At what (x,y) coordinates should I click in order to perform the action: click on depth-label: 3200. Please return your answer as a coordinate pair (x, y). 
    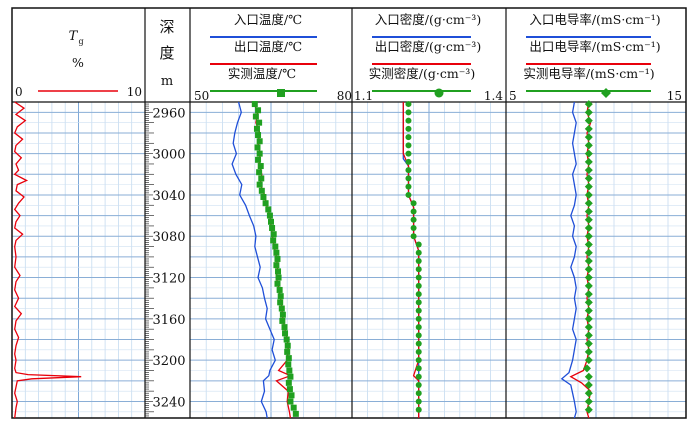
    Looking at the image, I should click on (168, 361).